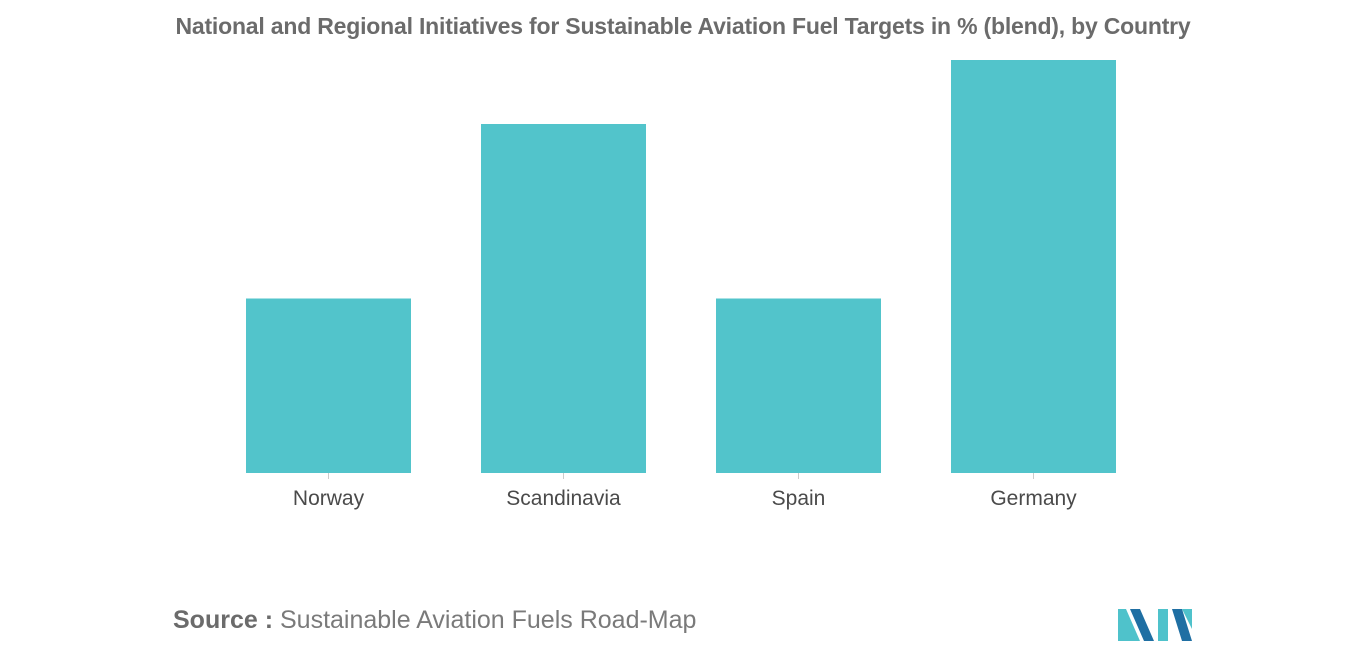 The height and width of the screenshot is (655, 1366). What do you see at coordinates (799, 498) in the screenshot?
I see `x-tick-label: Spain` at bounding box center [799, 498].